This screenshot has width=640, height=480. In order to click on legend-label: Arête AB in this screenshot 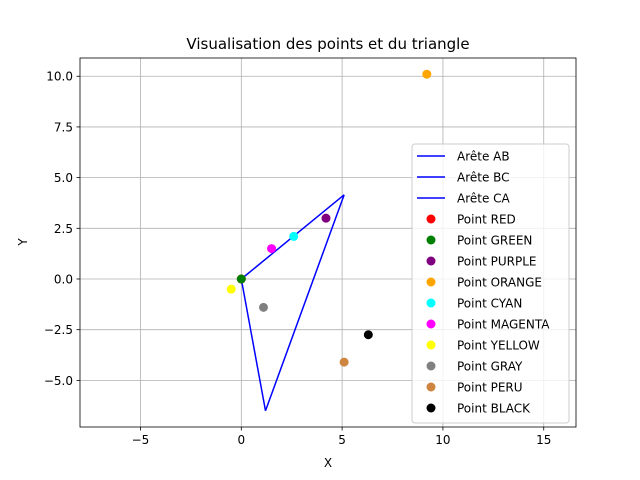, I will do `click(483, 157)`.